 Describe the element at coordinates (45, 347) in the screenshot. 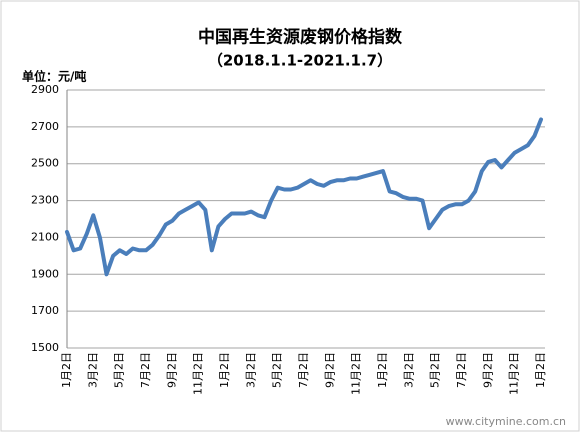

I see `y-tick-label: 1500` at that location.